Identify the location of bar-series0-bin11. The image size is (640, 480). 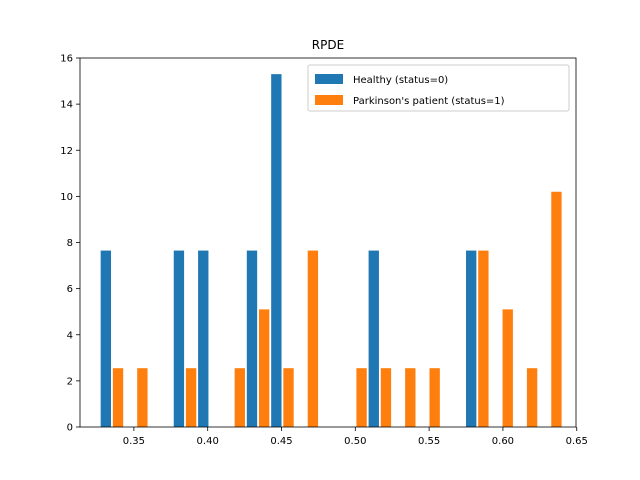
(373, 338).